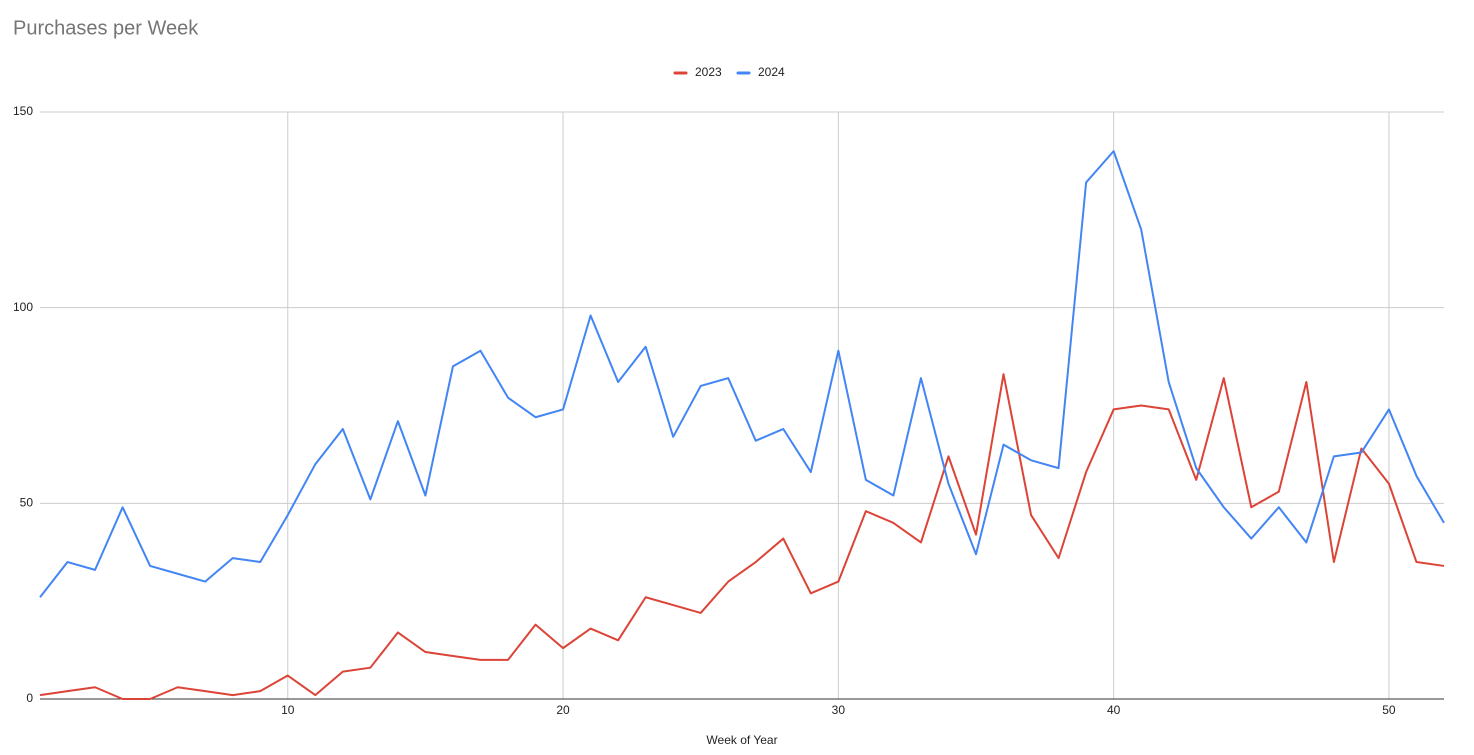  I want to click on x-tick-label: 10, so click(288, 710).